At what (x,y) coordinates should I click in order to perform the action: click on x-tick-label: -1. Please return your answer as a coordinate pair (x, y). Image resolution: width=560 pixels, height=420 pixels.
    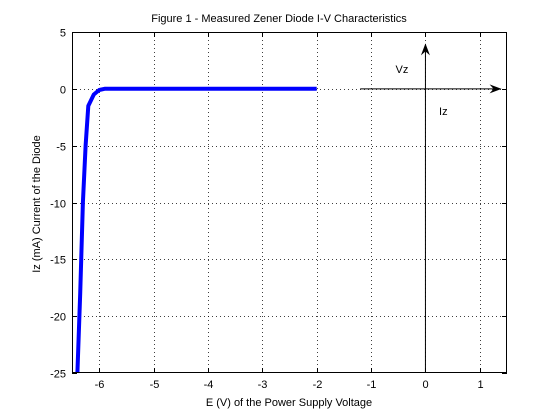
    Looking at the image, I should click on (372, 385).